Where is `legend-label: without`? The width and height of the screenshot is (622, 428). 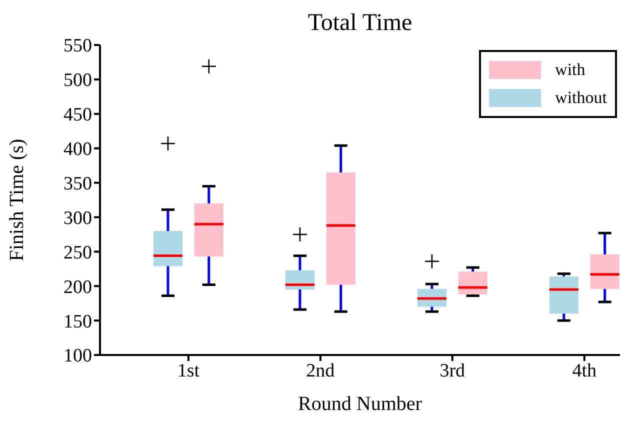
legend-label: without is located at coordinates (581, 98).